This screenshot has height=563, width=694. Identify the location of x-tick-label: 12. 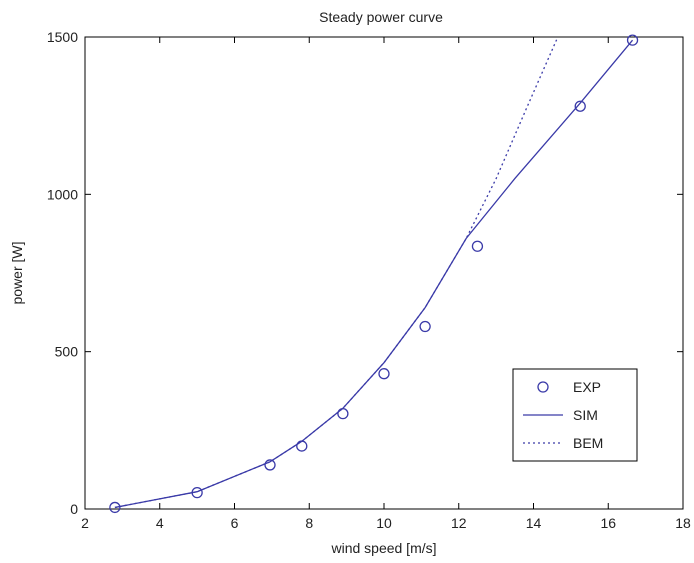
(459, 523).